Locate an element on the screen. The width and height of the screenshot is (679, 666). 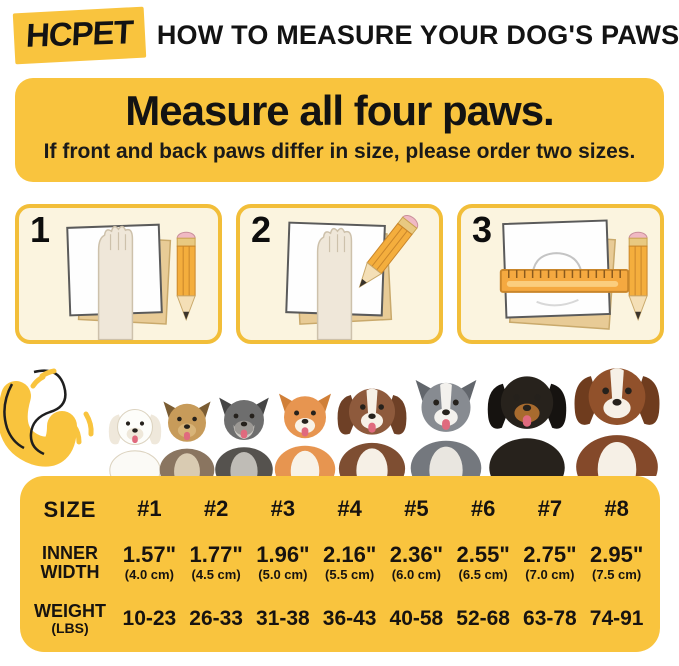
inner-width-cm: (7.5 cm) is located at coordinates (617, 574).